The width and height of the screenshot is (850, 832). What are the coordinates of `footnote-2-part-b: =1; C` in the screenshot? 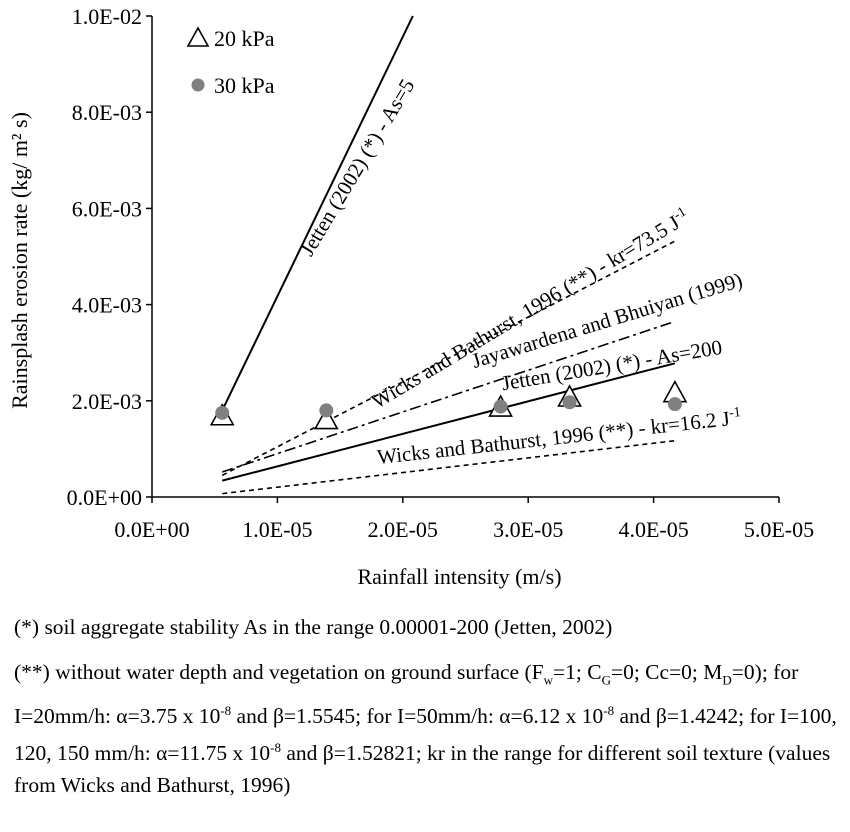 It's located at (577, 672).